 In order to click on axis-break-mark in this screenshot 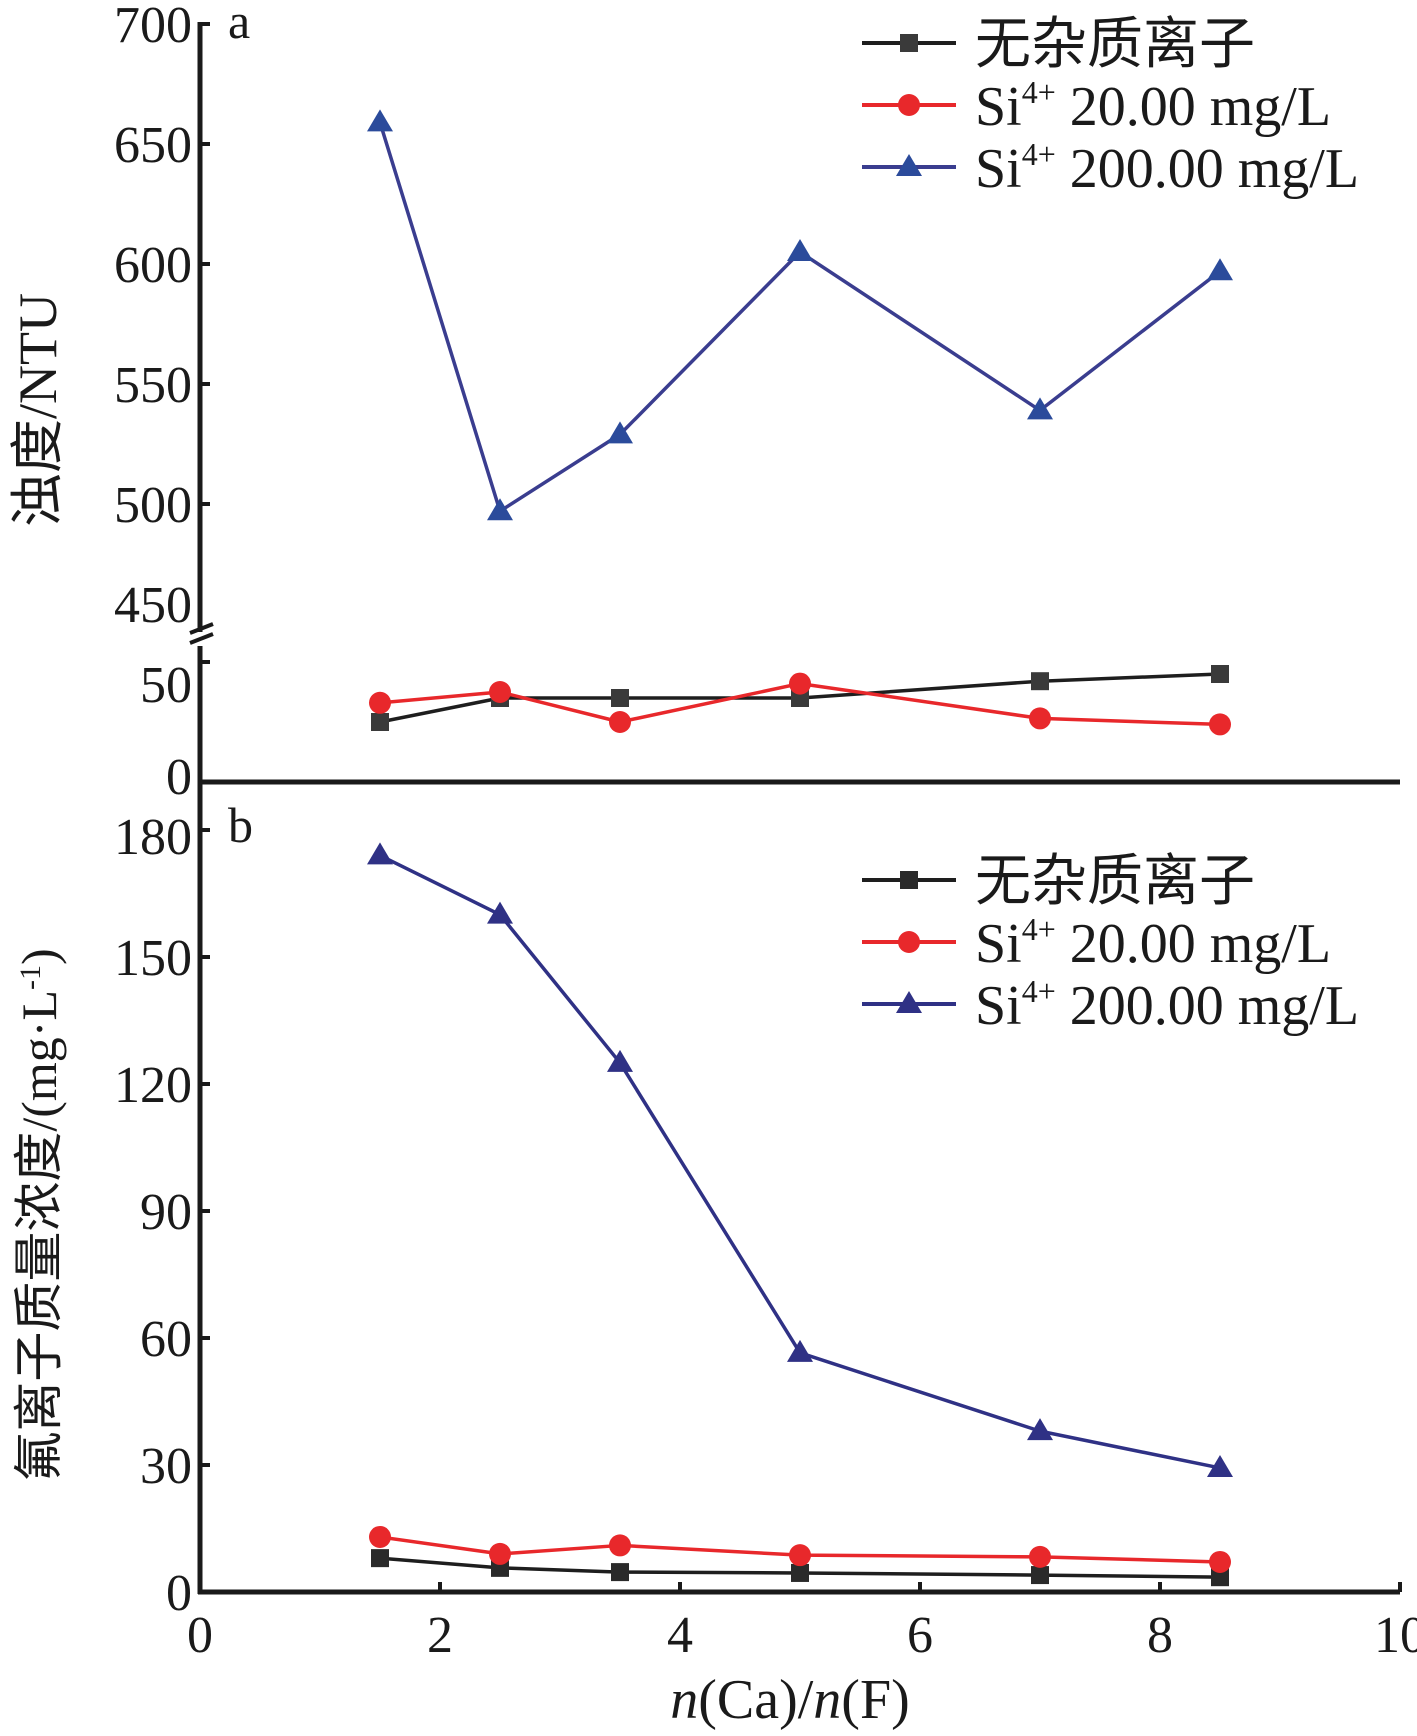, I will do `click(201, 628)`.